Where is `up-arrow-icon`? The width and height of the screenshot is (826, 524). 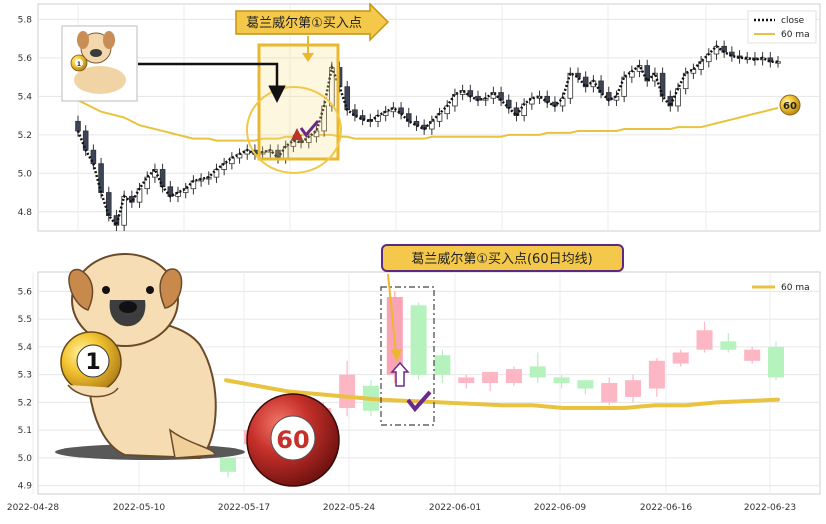 up-arrow-icon is located at coordinates (400, 374).